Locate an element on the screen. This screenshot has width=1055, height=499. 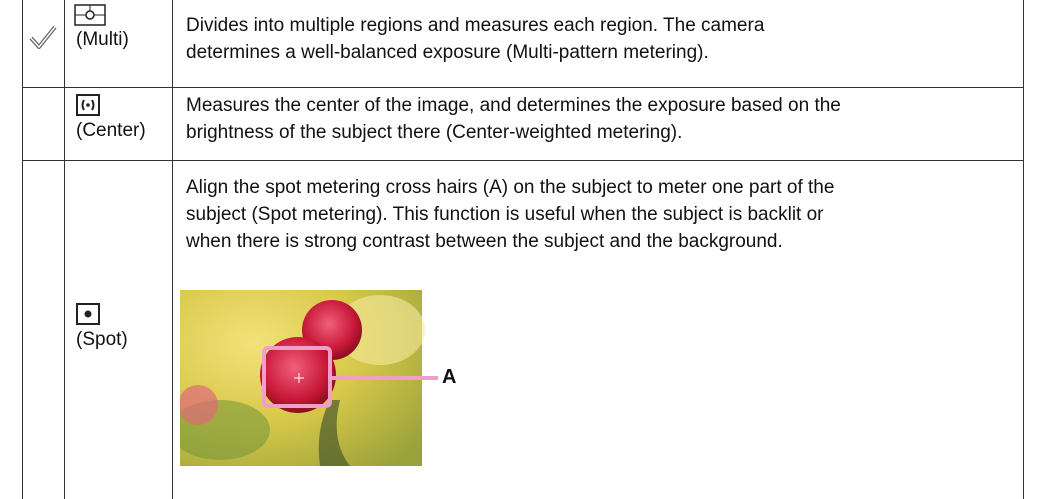
center-icon is located at coordinates (88, 105).